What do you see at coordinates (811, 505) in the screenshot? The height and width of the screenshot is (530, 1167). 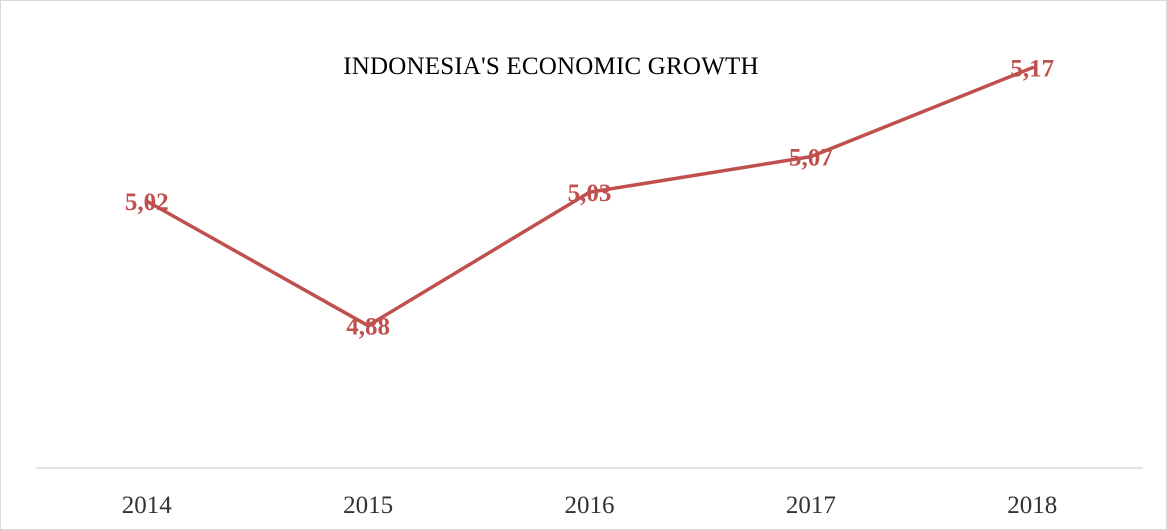 I see `x-tick-label: 2017` at bounding box center [811, 505].